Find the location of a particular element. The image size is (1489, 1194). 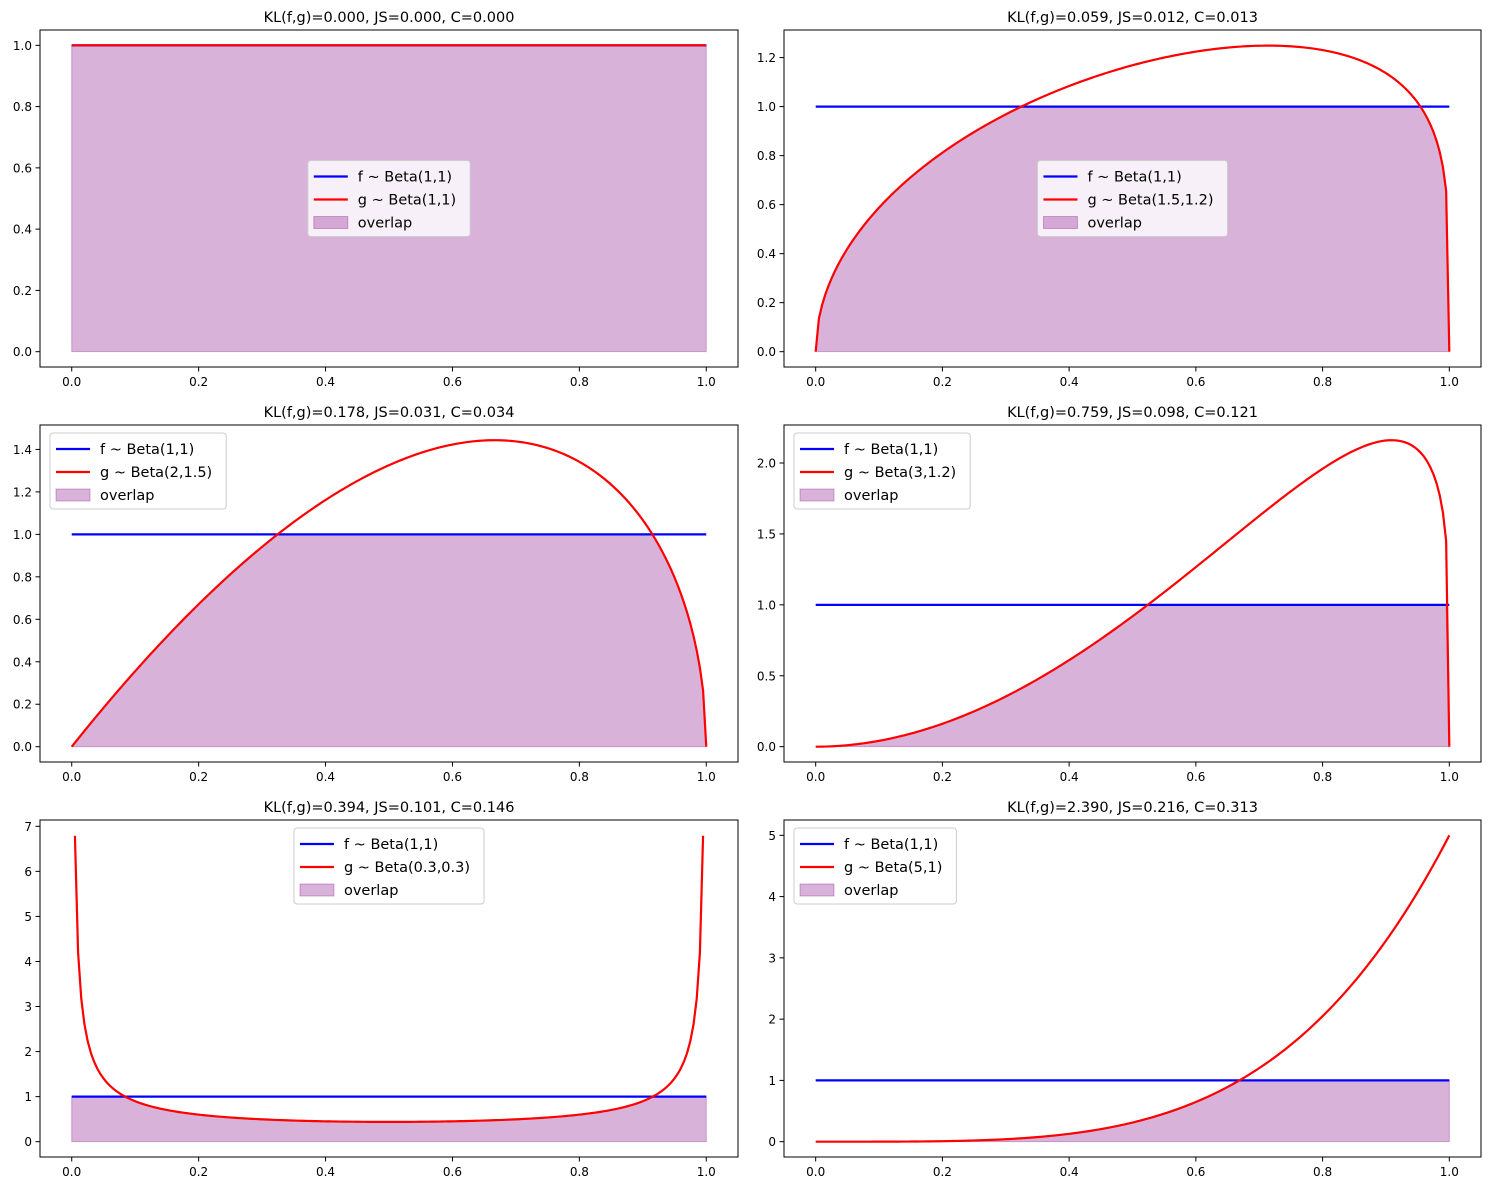

legend: f ~ Beta(1,1) g ~ Beta(1.5,1.2) overlap is located at coordinates (1132, 198).